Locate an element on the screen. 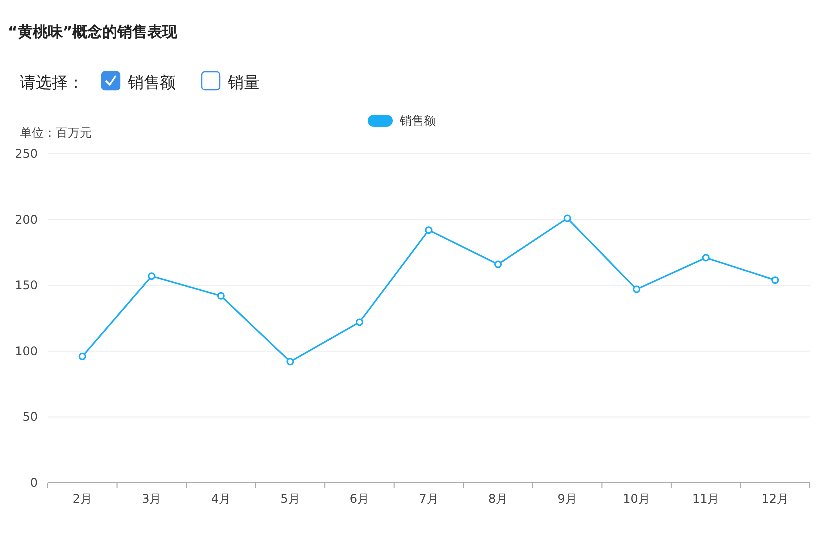 The image size is (833, 536). x-tick-label: 8月 is located at coordinates (498, 499).